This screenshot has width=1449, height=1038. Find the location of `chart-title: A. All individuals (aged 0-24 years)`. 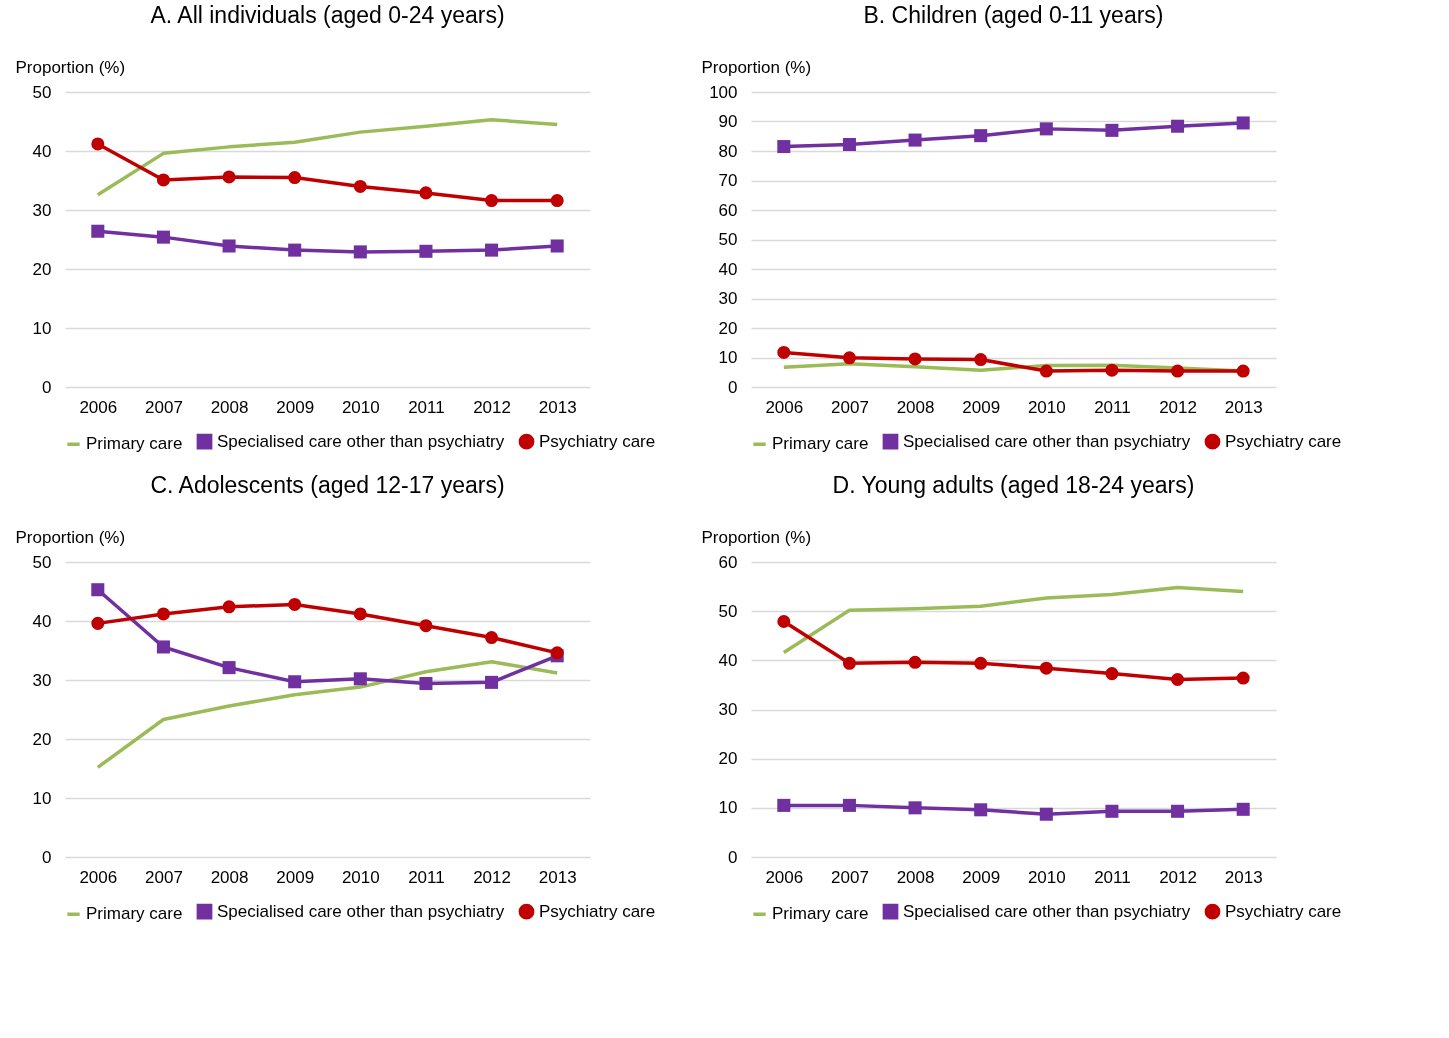

chart-title: A. All individuals (aged 0-24 years) is located at coordinates (327, 15).